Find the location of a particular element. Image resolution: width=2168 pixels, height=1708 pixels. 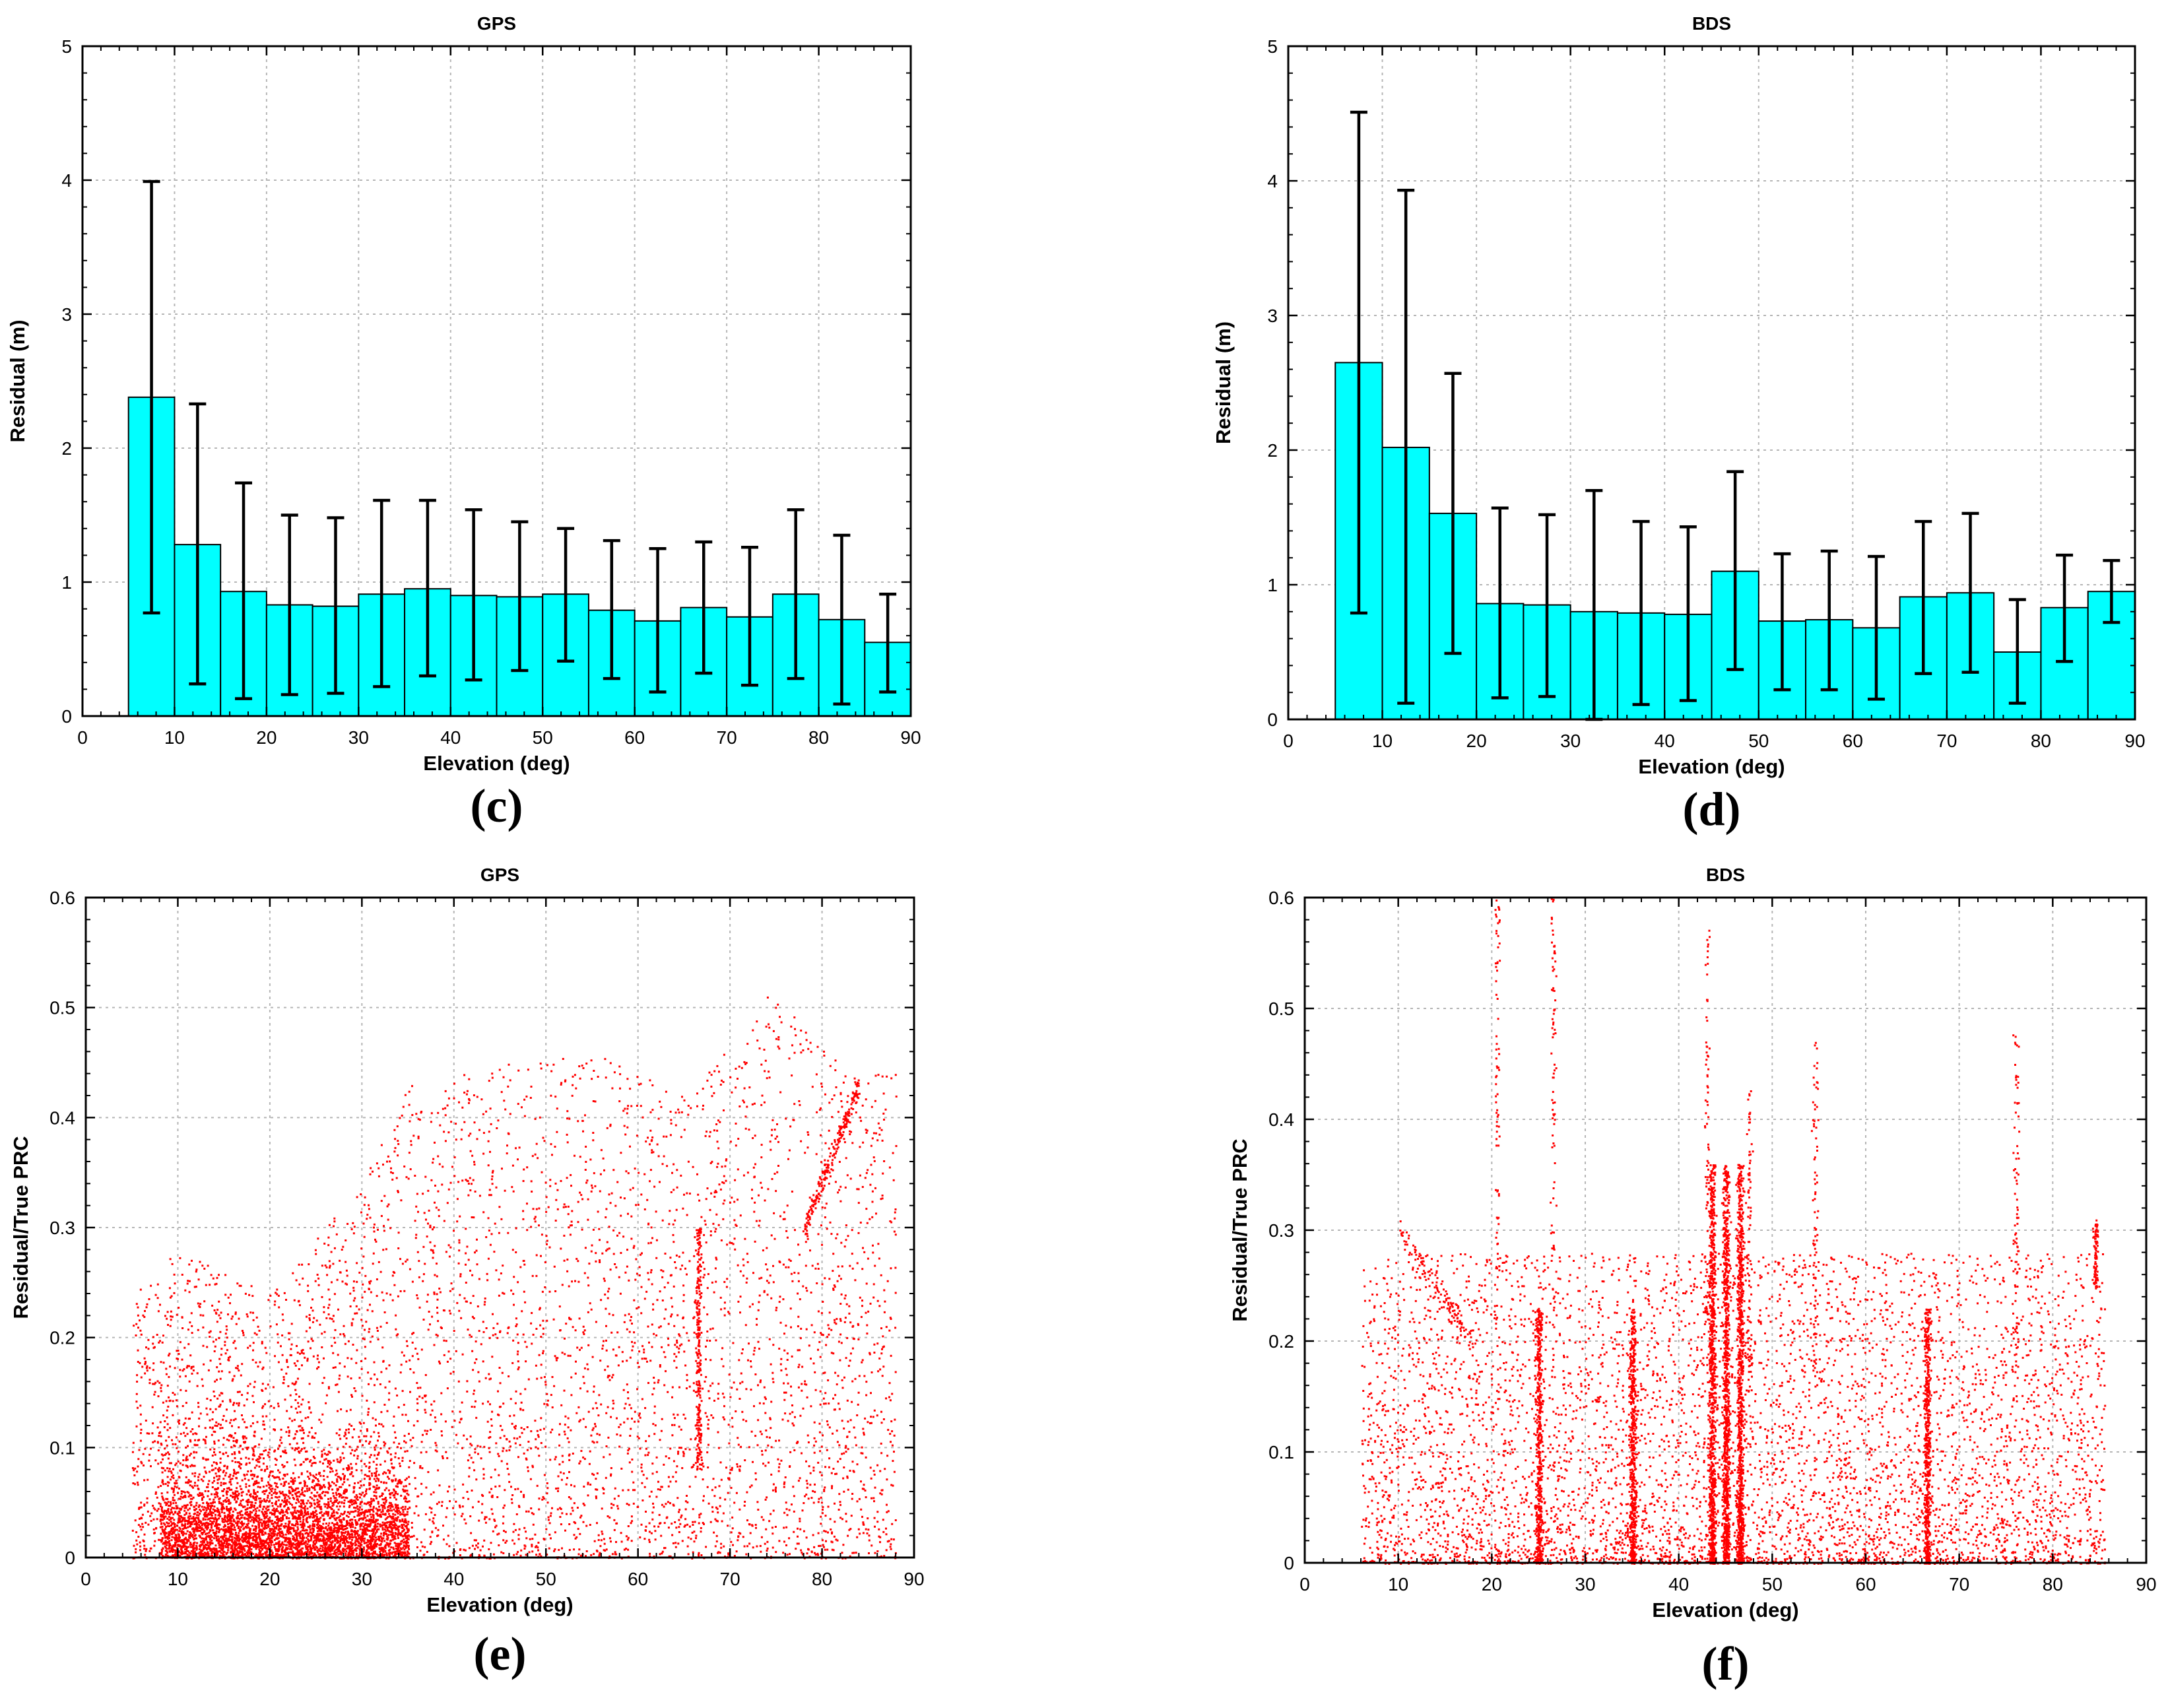

panel-label: (d) is located at coordinates (1712, 809).